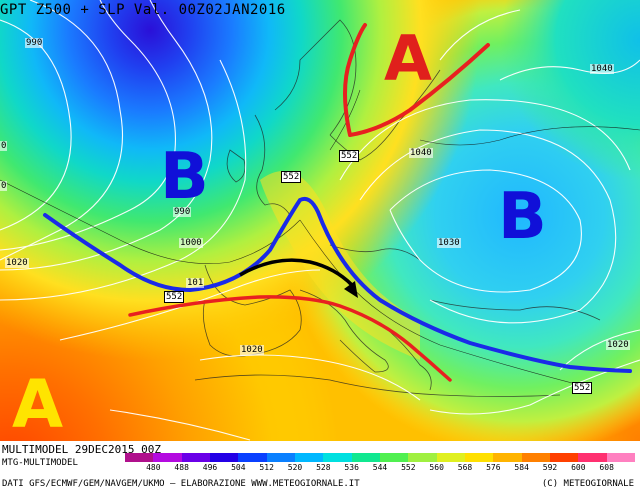  What do you see at coordinates (295, 467) in the screenshot?
I see `legend-label: 520` at bounding box center [295, 467].